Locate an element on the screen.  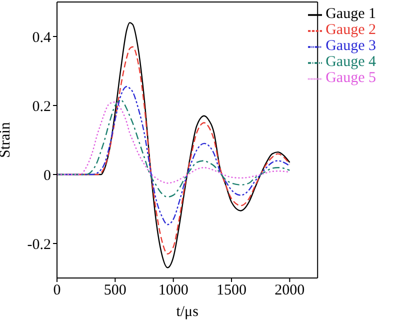
legend-label: Gauge 1 is located at coordinates (351, 14).